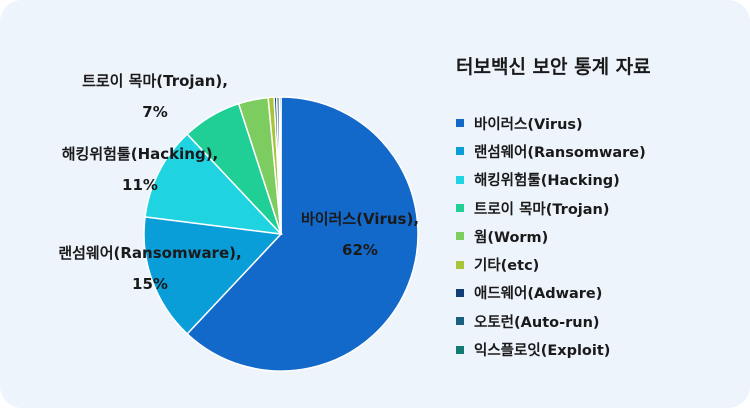 This screenshot has width=750, height=408. I want to click on legend-item: 오토런(Auto-run), so click(596, 321).